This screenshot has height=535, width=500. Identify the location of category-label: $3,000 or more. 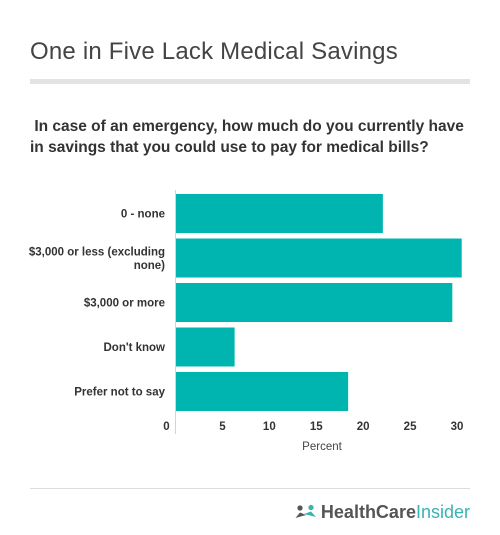
(124, 304).